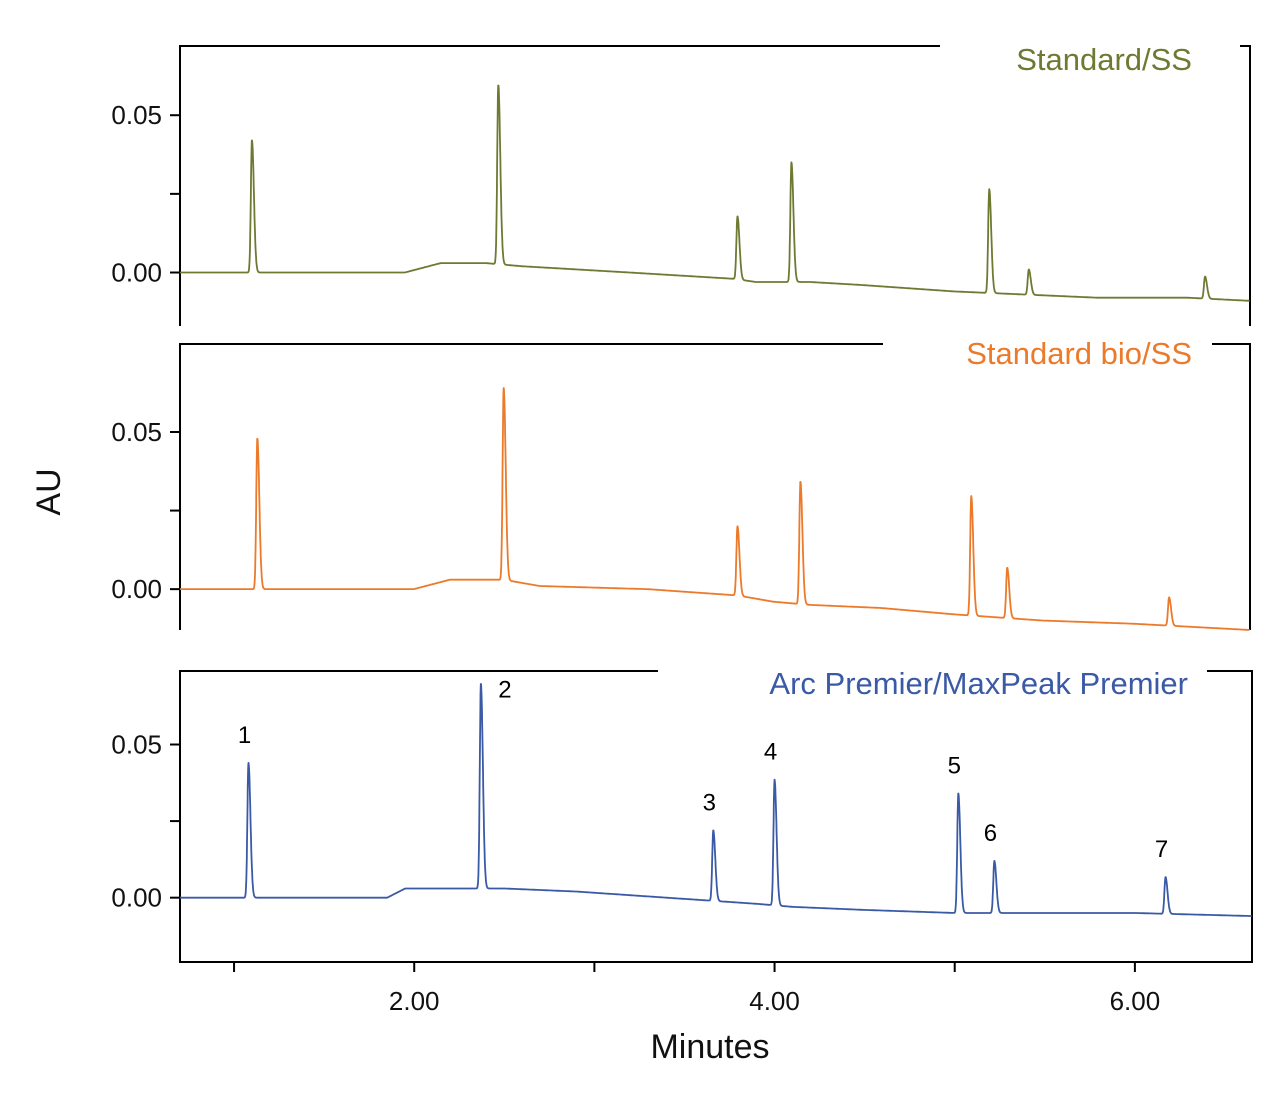 This screenshot has width=1280, height=1097. I want to click on peak-label-3: 3, so click(709, 802).